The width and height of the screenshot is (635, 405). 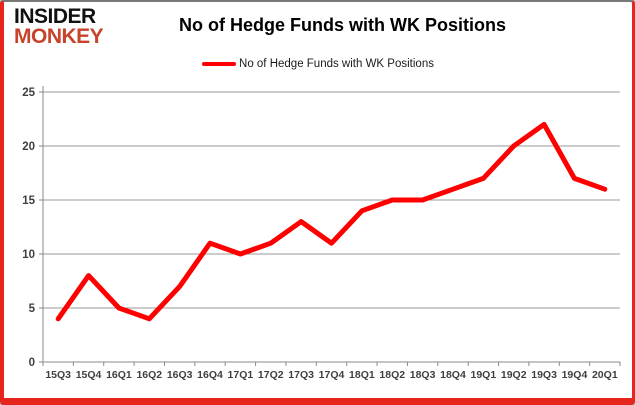 What do you see at coordinates (453, 375) in the screenshot?
I see `x-axis-label: 18Q4` at bounding box center [453, 375].